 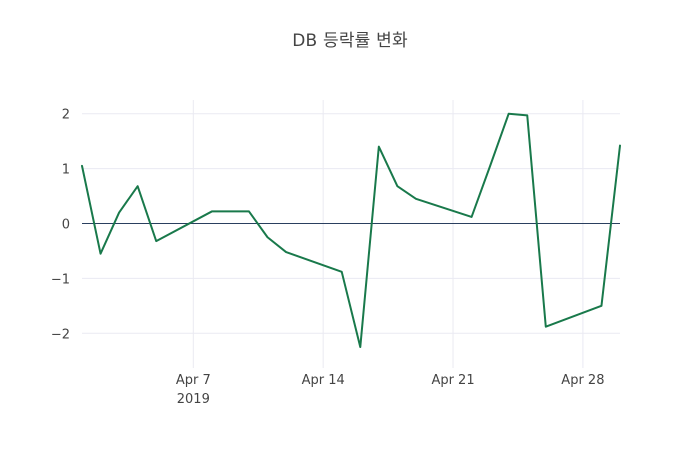 I want to click on x-axis-tick-label: Apr 21, so click(x=452, y=380).